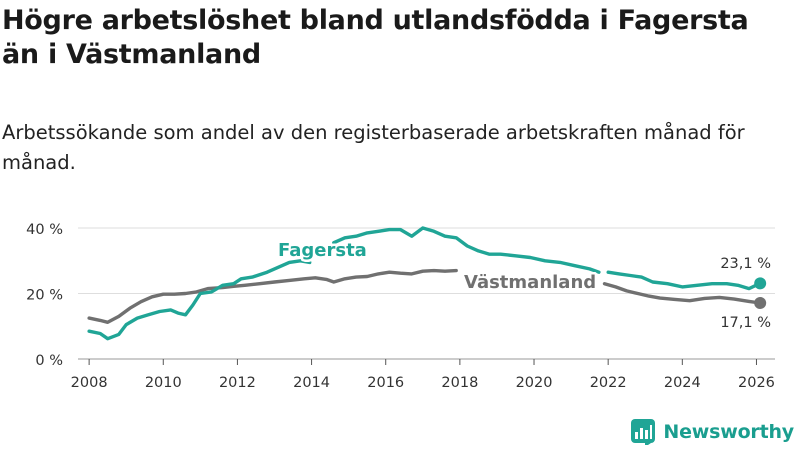  What do you see at coordinates (459, 383) in the screenshot?
I see `x-tick-label: 2018` at bounding box center [459, 383].